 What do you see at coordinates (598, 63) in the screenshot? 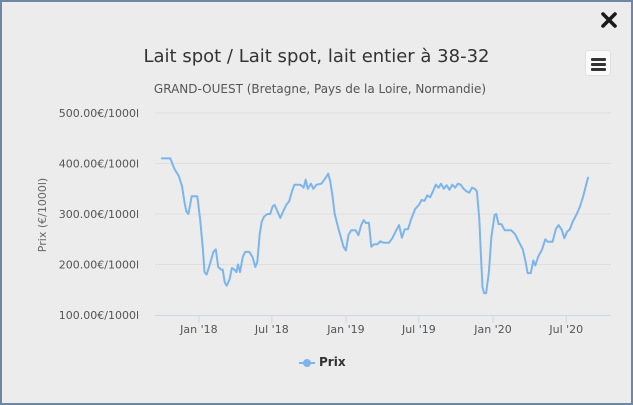
I see `chart-menu-button` at bounding box center [598, 63].